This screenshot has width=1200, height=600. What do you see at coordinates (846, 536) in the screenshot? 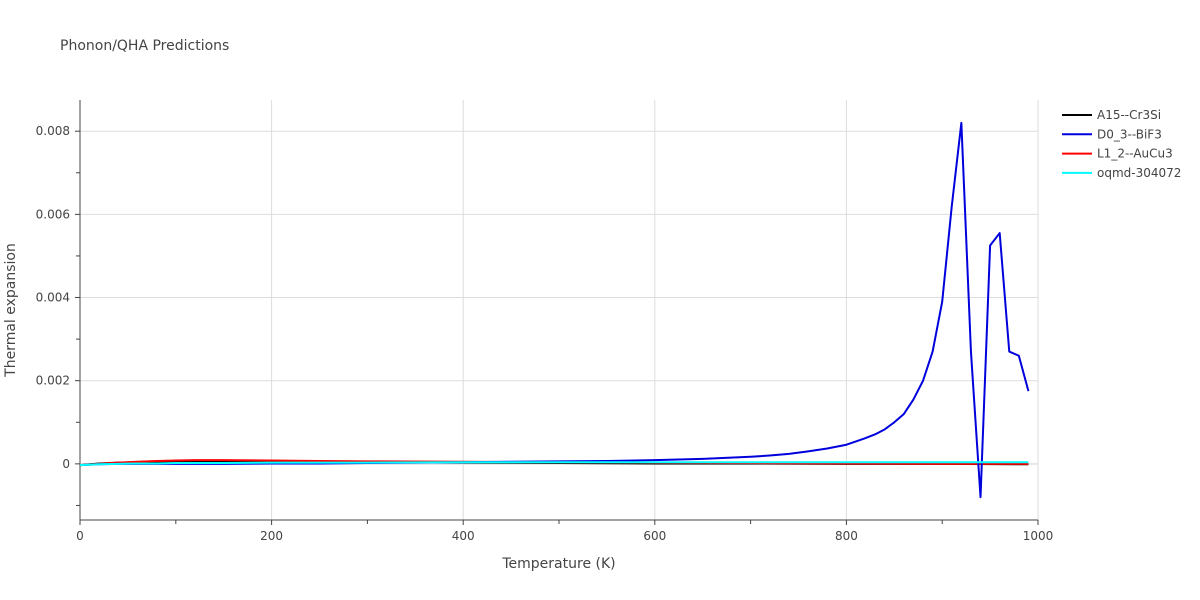
I see `x-tick-label: 800` at bounding box center [846, 536].